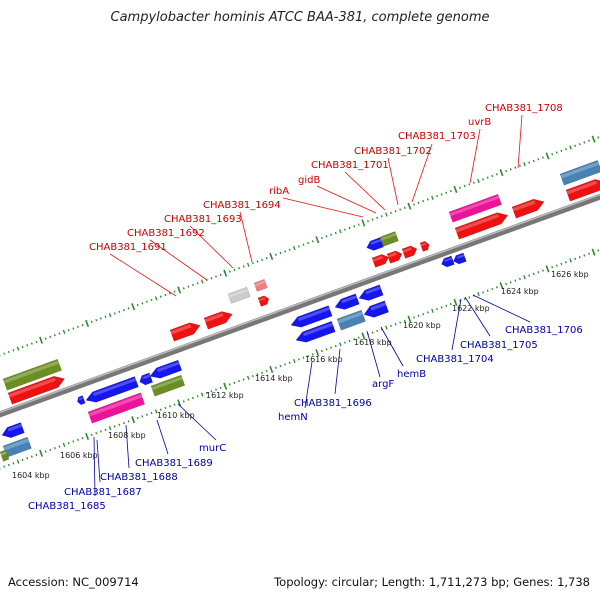 Image resolution: width=600 pixels, height=600 pixels. I want to click on gene-label-chab381-1708: CHAB381_1708, so click(524, 108).